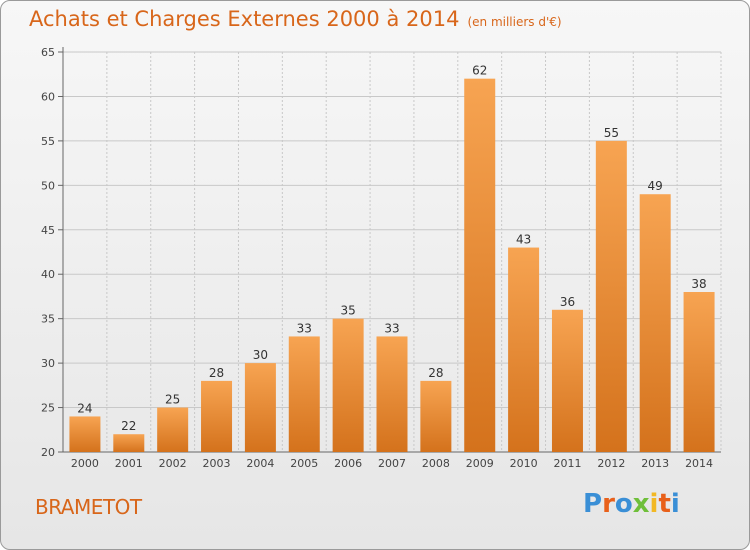 The width and height of the screenshot is (750, 550). What do you see at coordinates (611, 463) in the screenshot?
I see `x-tick-label-2012: 2012` at bounding box center [611, 463].